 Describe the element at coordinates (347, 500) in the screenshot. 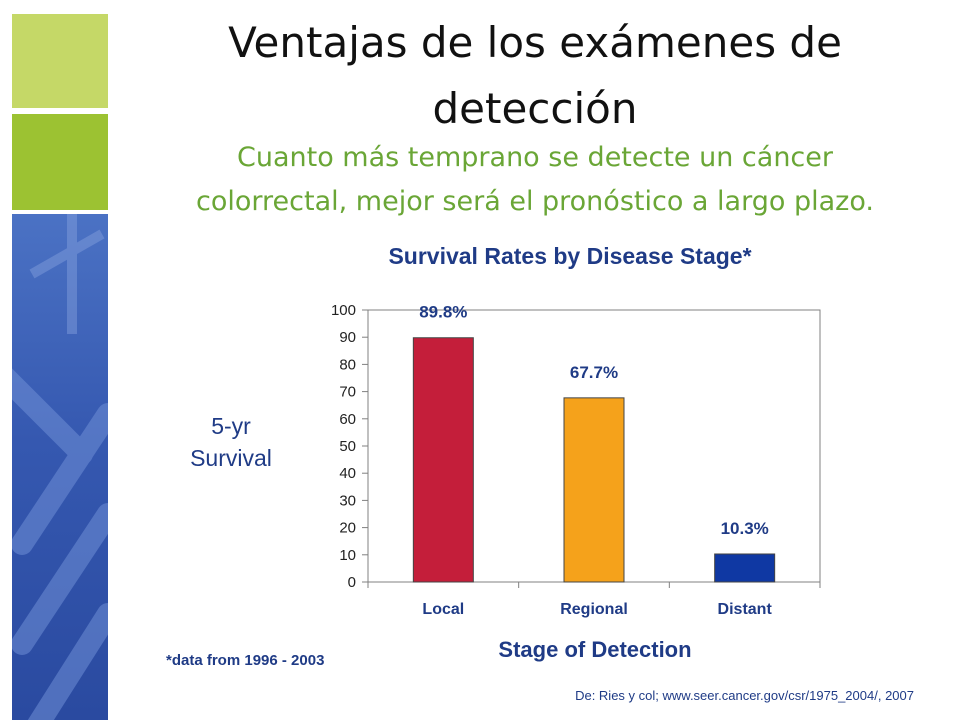

I see `y-tick-label: 30` at that location.